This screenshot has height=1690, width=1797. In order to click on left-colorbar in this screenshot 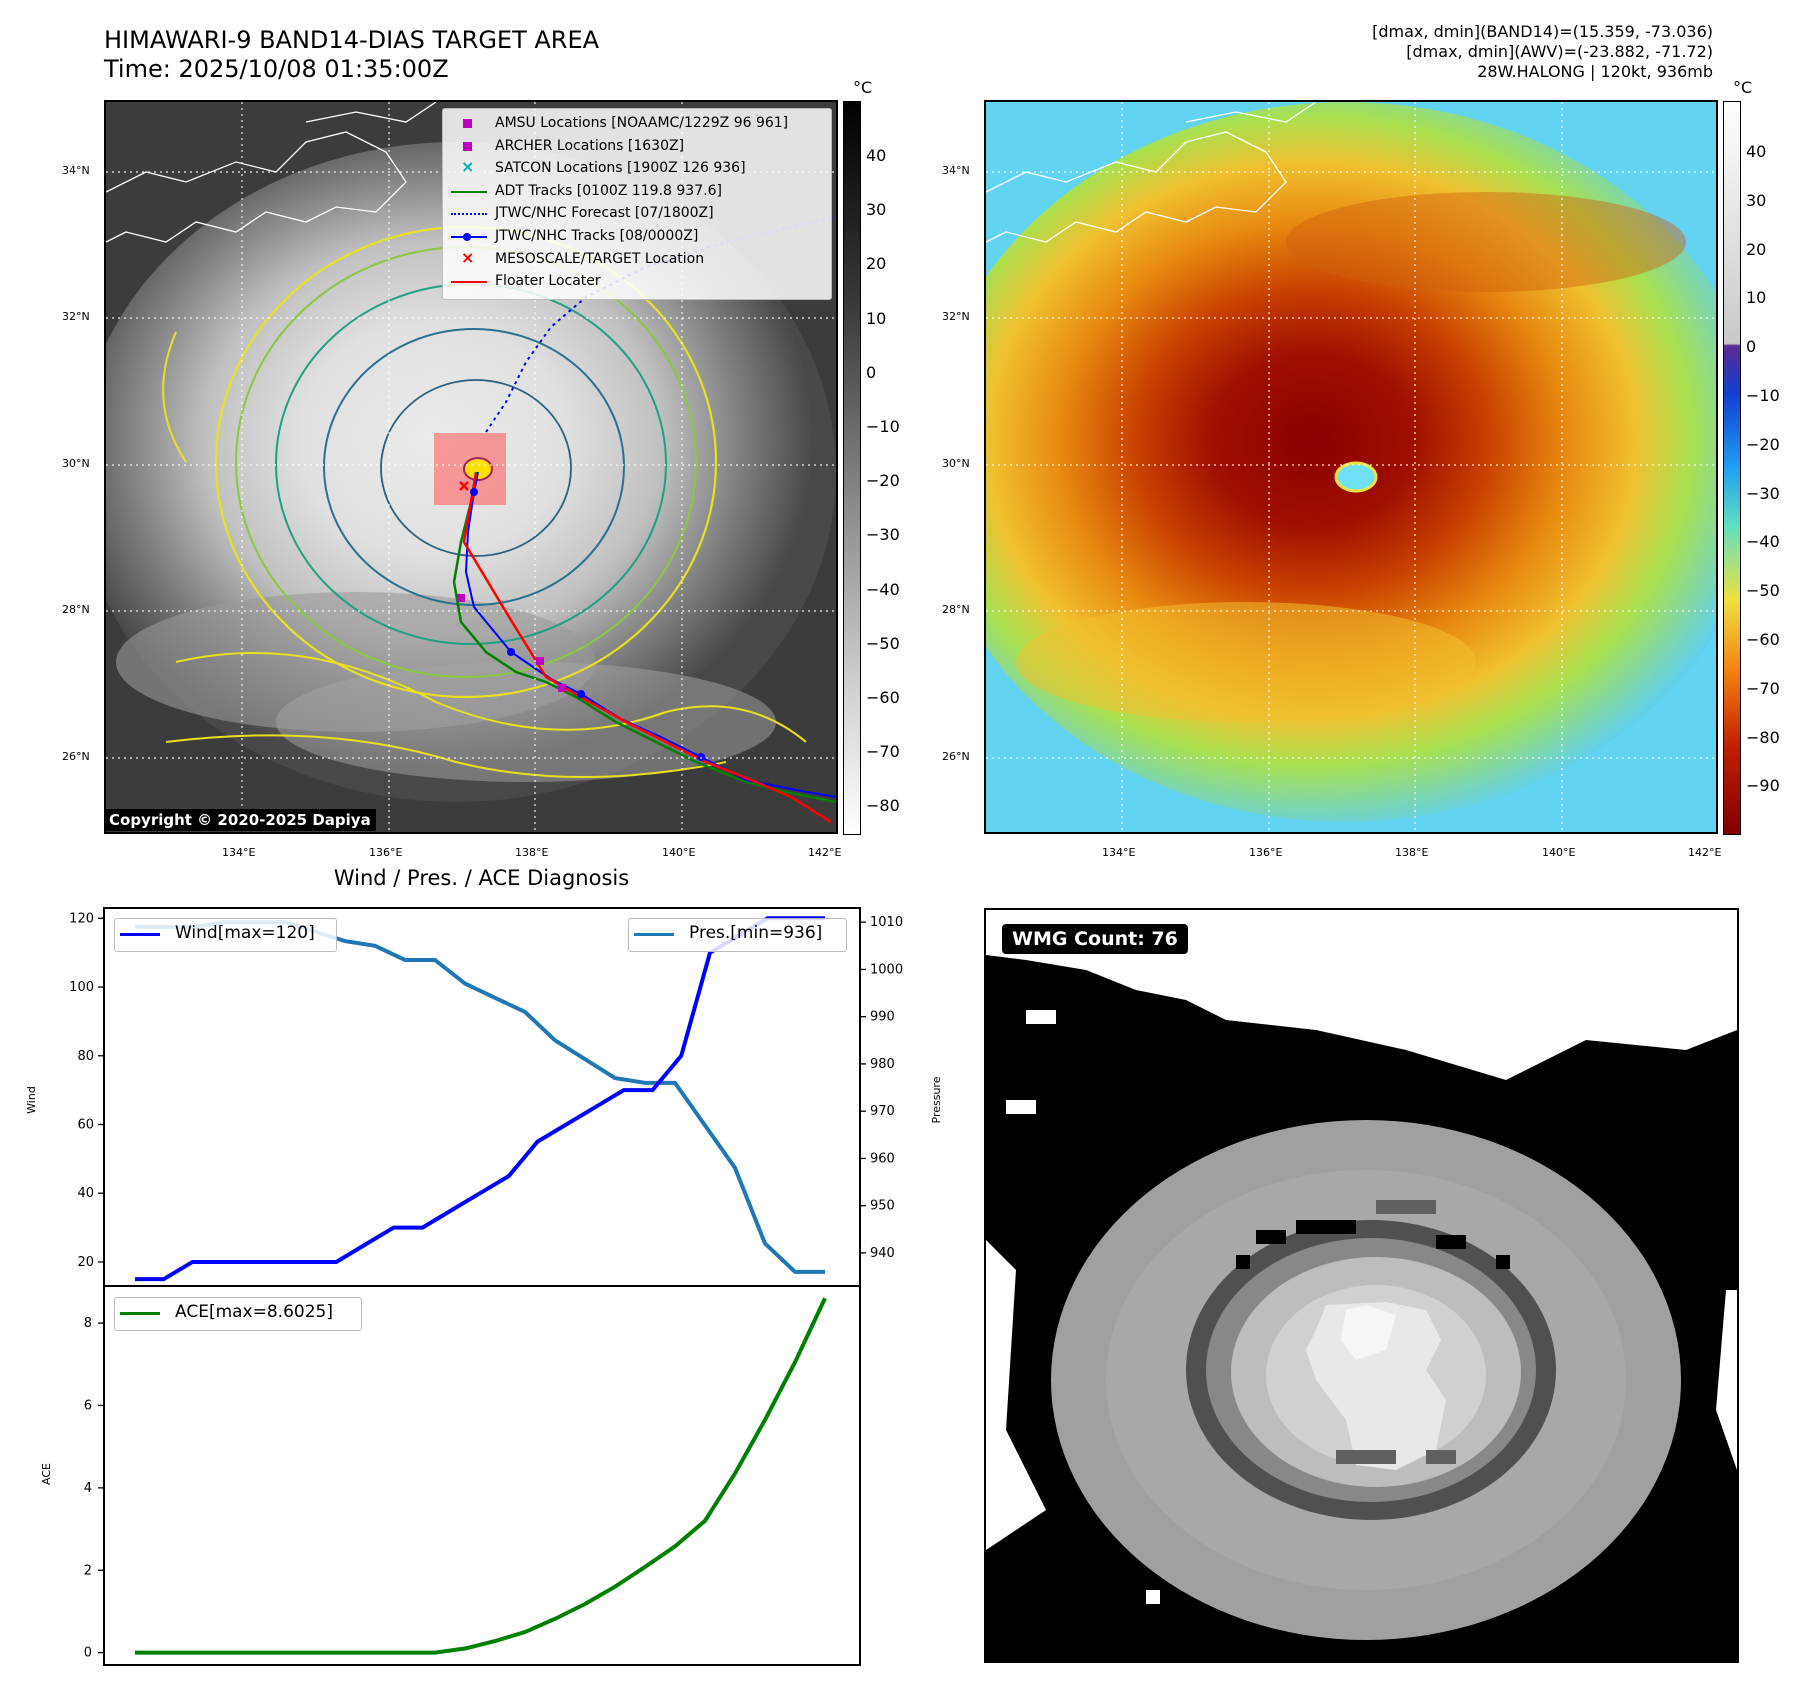, I will do `click(852, 468)`.